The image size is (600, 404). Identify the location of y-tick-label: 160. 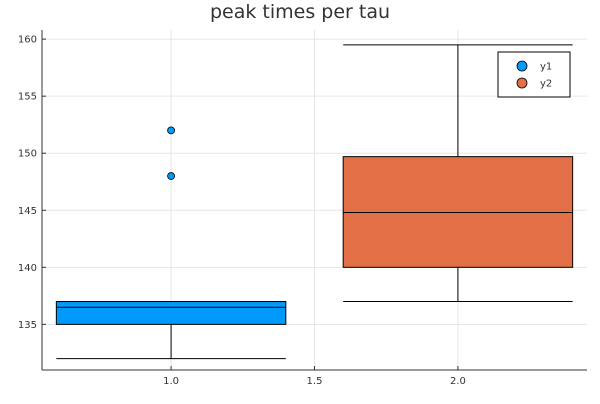
(27, 40).